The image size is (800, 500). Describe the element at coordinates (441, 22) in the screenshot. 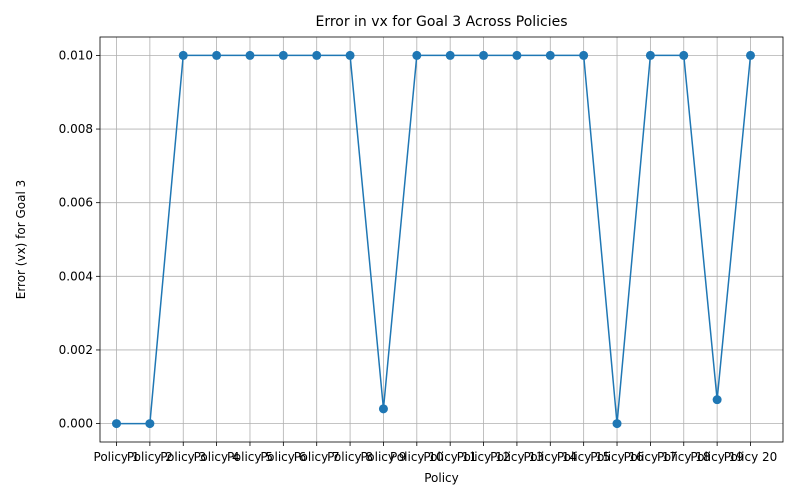

I see `chart-title: Error in vx for Goal 3 Across Policies` at that location.